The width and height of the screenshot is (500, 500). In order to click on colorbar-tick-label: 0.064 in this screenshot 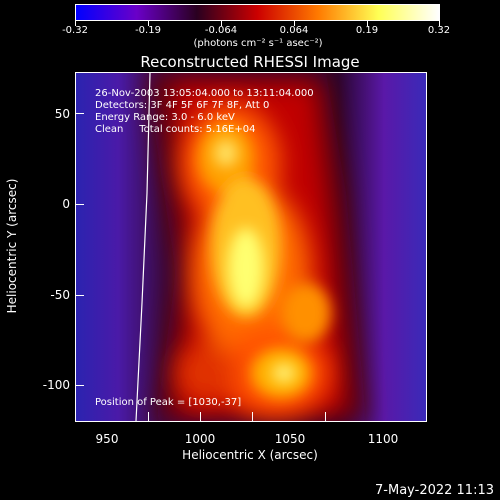, I will do `click(294, 30)`.